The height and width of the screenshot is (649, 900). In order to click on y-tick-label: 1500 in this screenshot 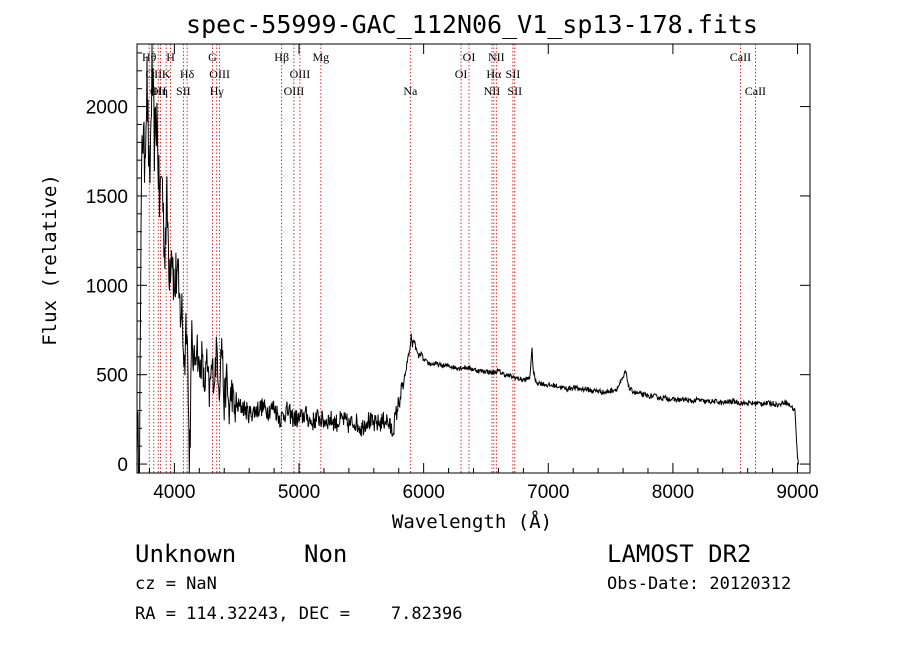, I will do `click(107, 197)`.